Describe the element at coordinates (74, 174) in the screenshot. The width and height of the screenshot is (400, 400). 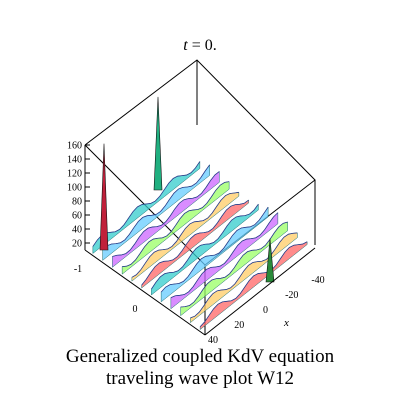
I see `z-tick-label: 120` at that location.